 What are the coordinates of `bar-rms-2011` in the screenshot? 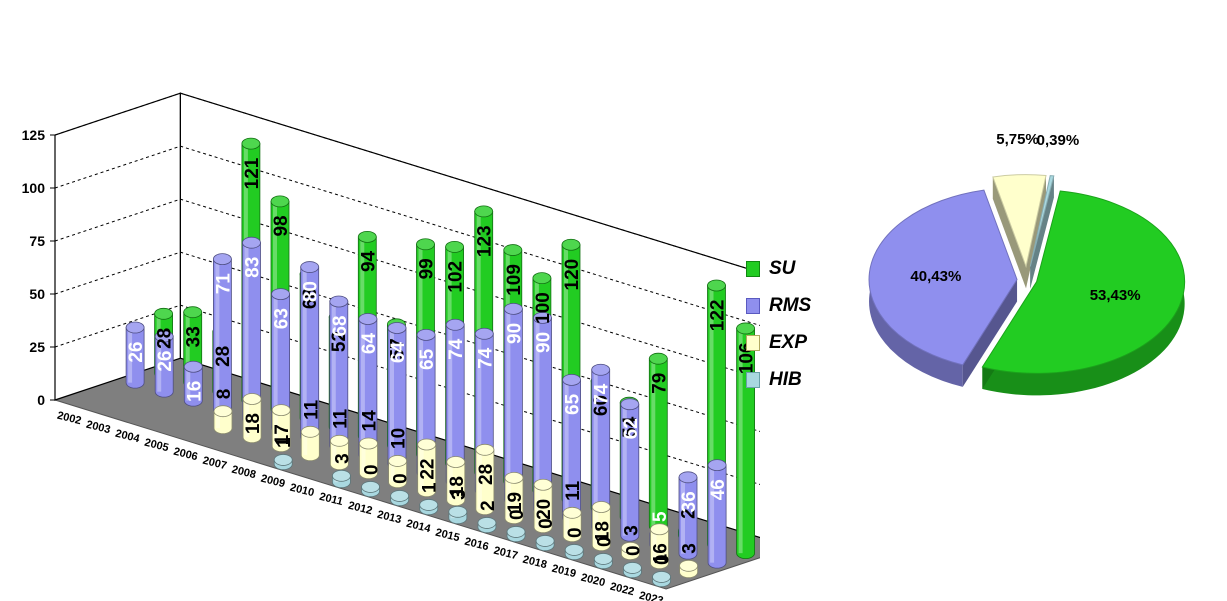 It's located at (397, 396).